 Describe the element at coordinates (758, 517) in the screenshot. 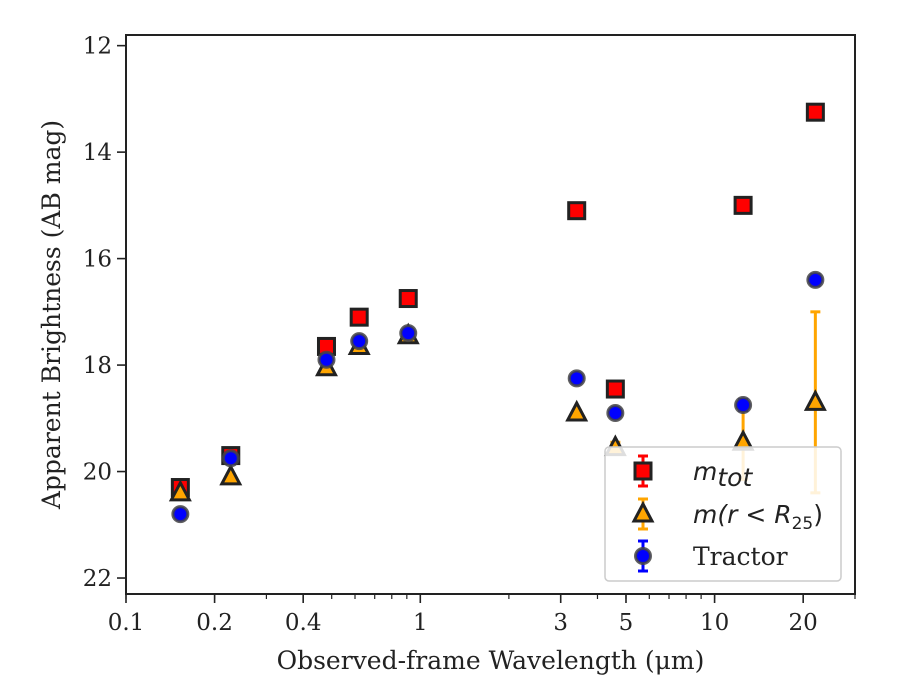

I see `legend-label-m-r25: m(r < R25)` at that location.